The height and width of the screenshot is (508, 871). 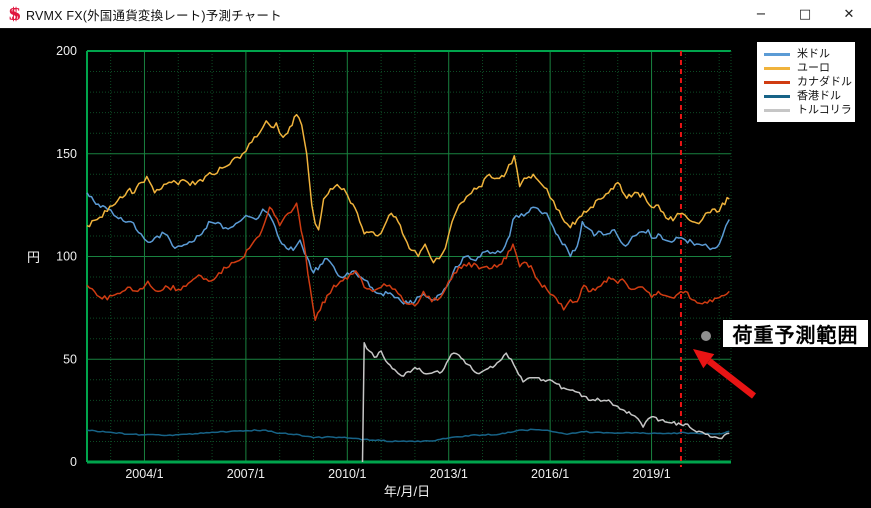 I want to click on legend-swatch-cad, so click(x=777, y=82).